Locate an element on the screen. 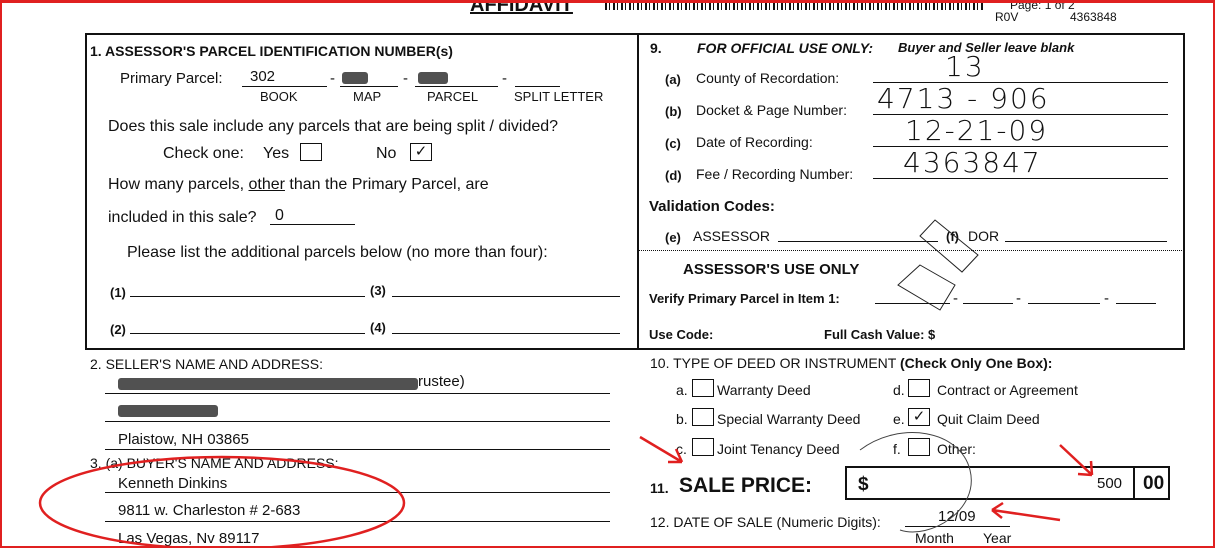 This screenshot has height=548, width=1215. quit-claim-label: Quit Claim Deed is located at coordinates (988, 419).